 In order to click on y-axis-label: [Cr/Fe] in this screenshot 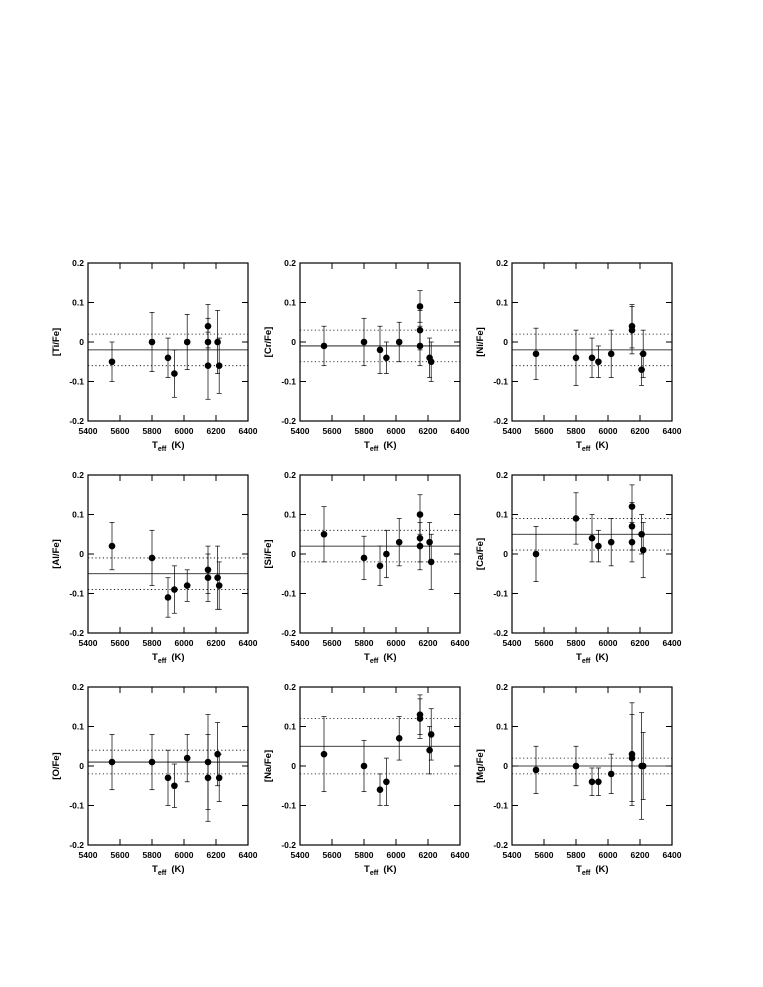, I will do `click(268, 342)`.